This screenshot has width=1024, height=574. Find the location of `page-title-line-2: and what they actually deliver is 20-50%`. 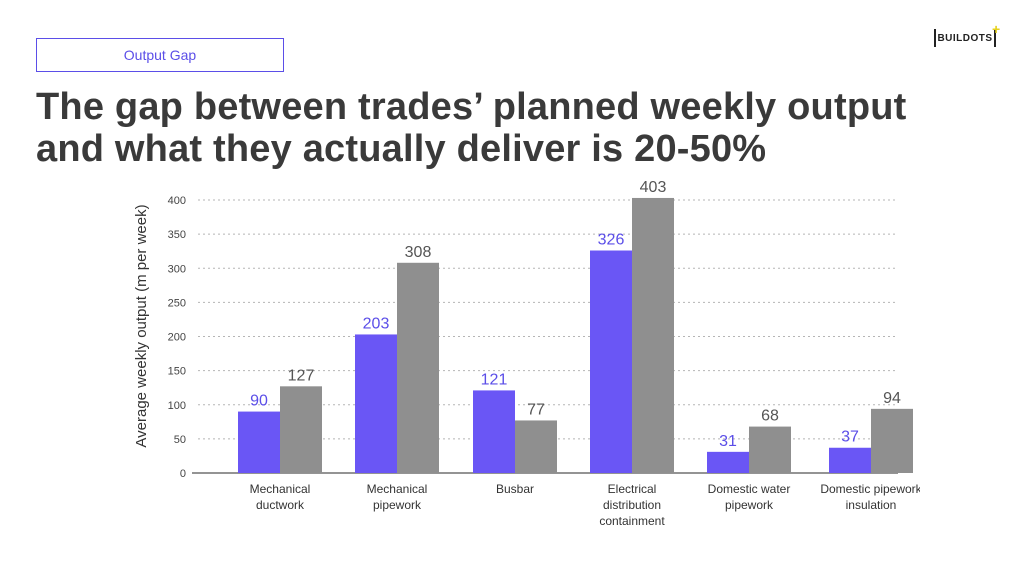

page-title-line-2: and what they actually deliver is 20-50% is located at coordinates (401, 149).